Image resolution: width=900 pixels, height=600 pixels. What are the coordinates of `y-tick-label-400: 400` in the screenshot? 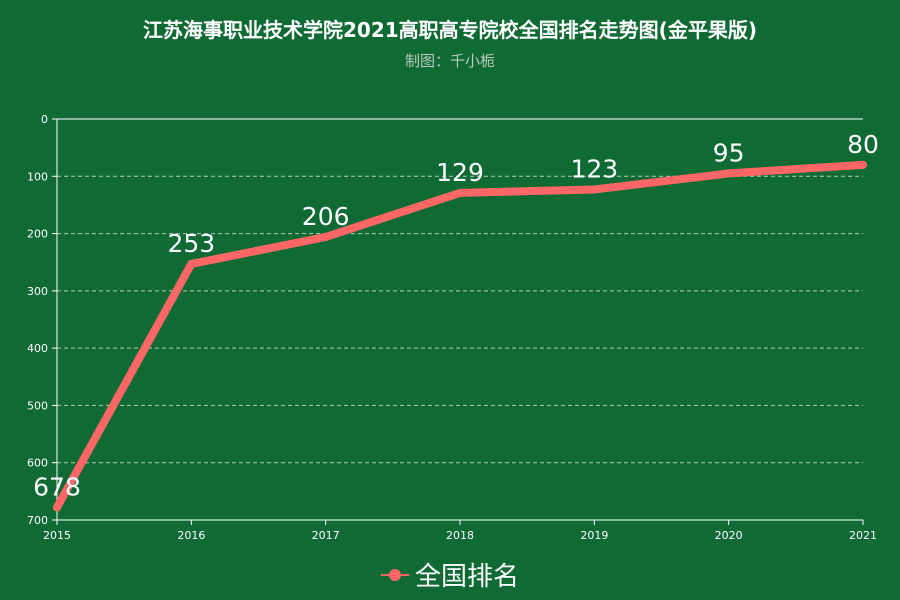 It's located at (37, 348).